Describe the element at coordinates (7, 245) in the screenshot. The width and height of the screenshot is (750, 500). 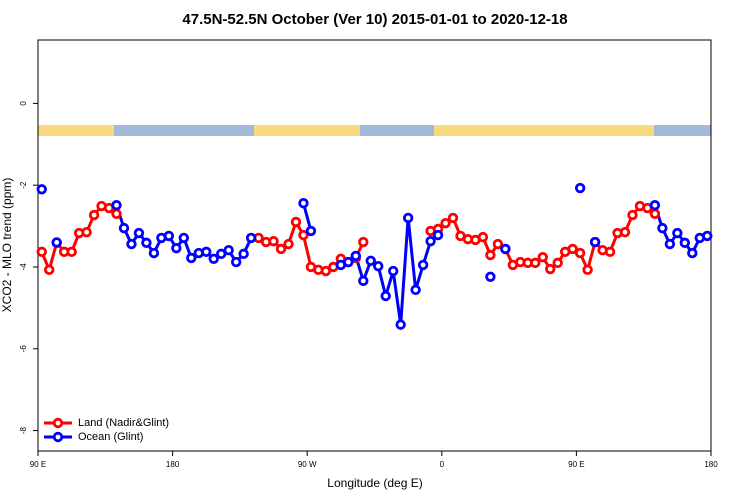
I see `y-axis-label: XCO2 - MLO trend (ppm)` at that location.